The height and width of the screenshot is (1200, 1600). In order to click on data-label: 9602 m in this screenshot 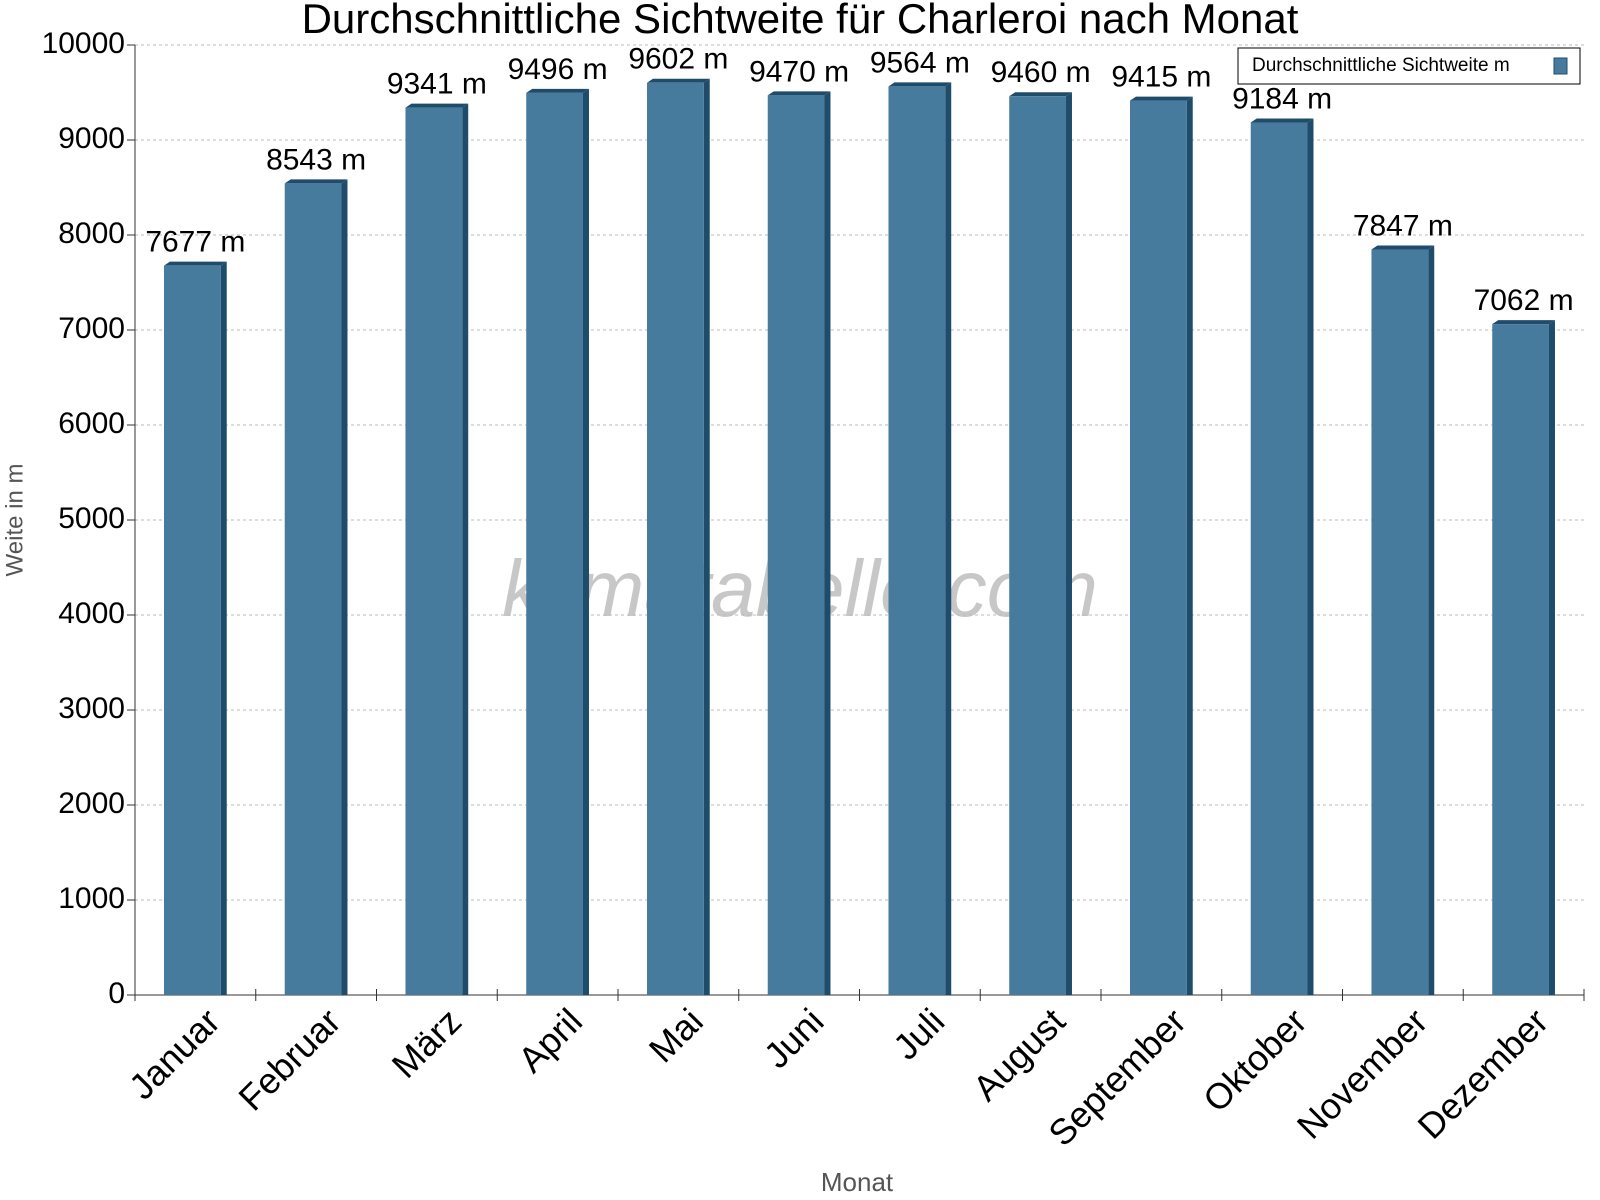, I will do `click(678, 59)`.